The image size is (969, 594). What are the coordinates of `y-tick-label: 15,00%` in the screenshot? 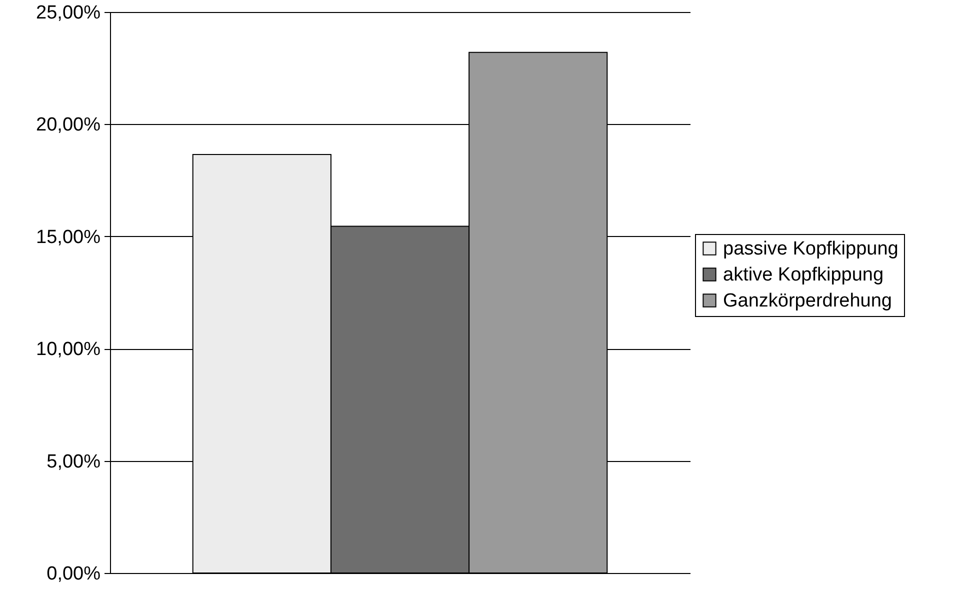 It's located at (68, 237).